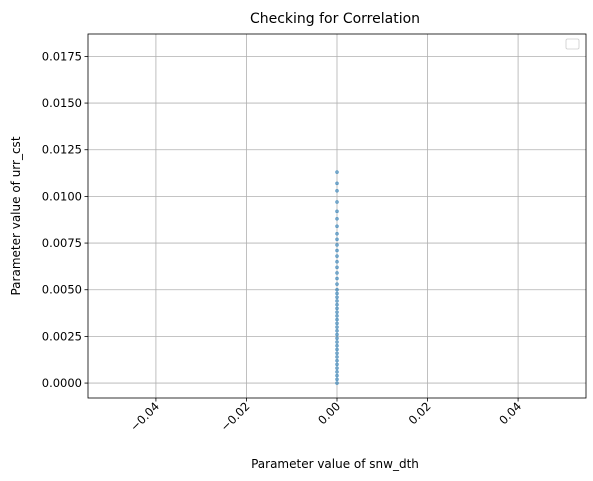  What do you see at coordinates (144, 416) in the screenshot?
I see `x-tick-label: −0.04` at bounding box center [144, 416].